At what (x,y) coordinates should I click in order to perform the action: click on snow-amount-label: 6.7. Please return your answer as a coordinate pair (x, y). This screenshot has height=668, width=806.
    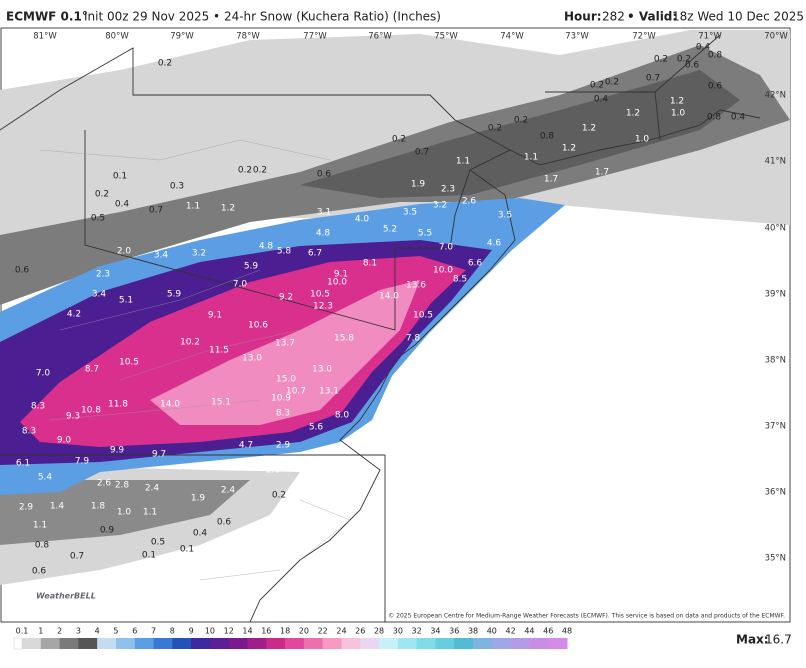
    Looking at the image, I should click on (315, 254).